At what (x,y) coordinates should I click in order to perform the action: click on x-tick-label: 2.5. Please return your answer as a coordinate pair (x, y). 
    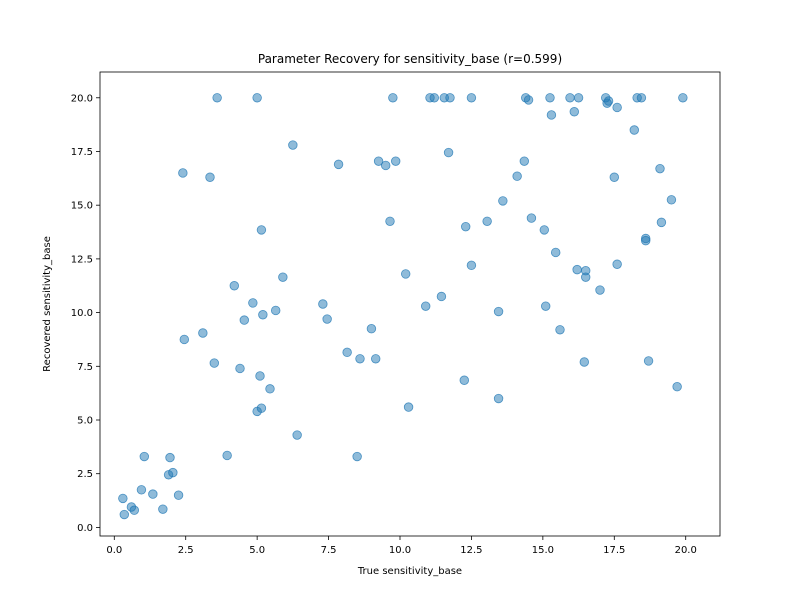
    Looking at the image, I should click on (186, 550).